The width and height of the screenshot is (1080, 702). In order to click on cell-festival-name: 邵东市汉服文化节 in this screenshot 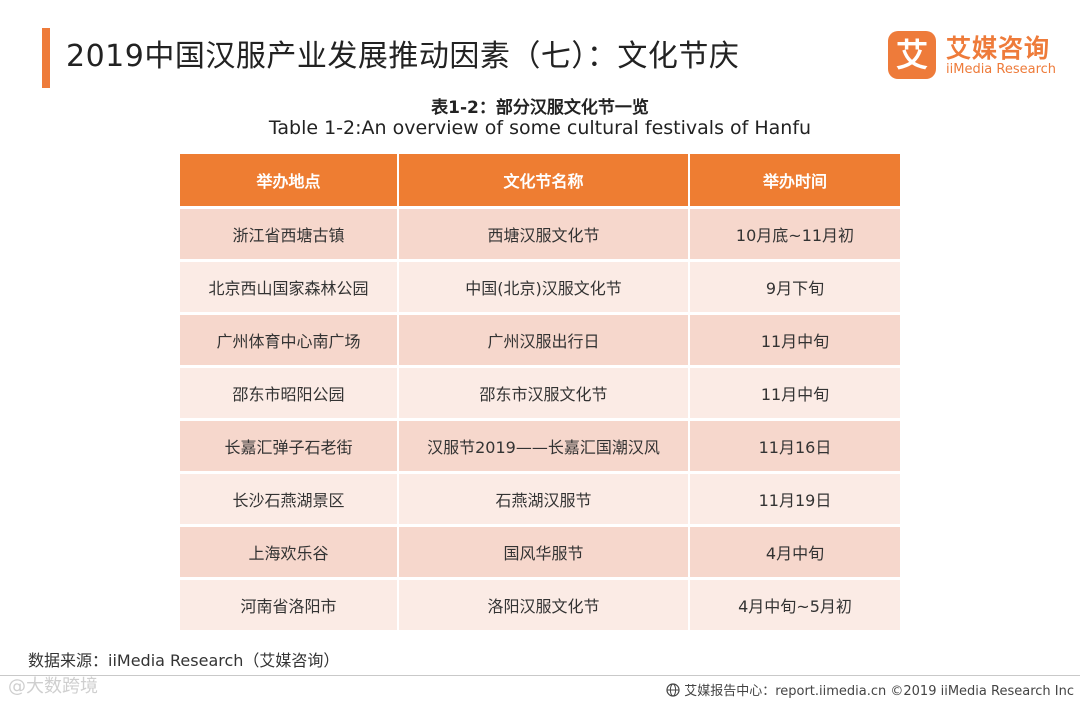, I will do `click(544, 394)`.